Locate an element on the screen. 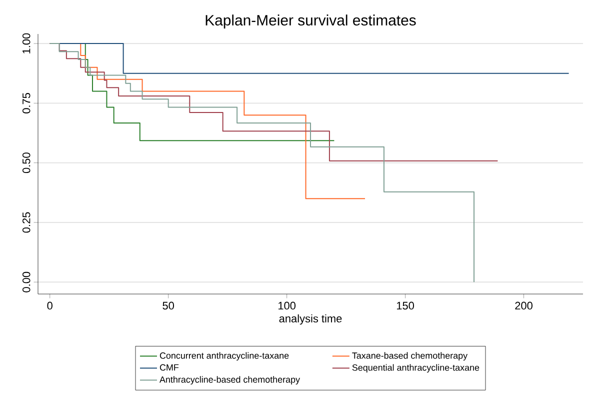  y-tick-label: 0.25 is located at coordinates (26, 222).